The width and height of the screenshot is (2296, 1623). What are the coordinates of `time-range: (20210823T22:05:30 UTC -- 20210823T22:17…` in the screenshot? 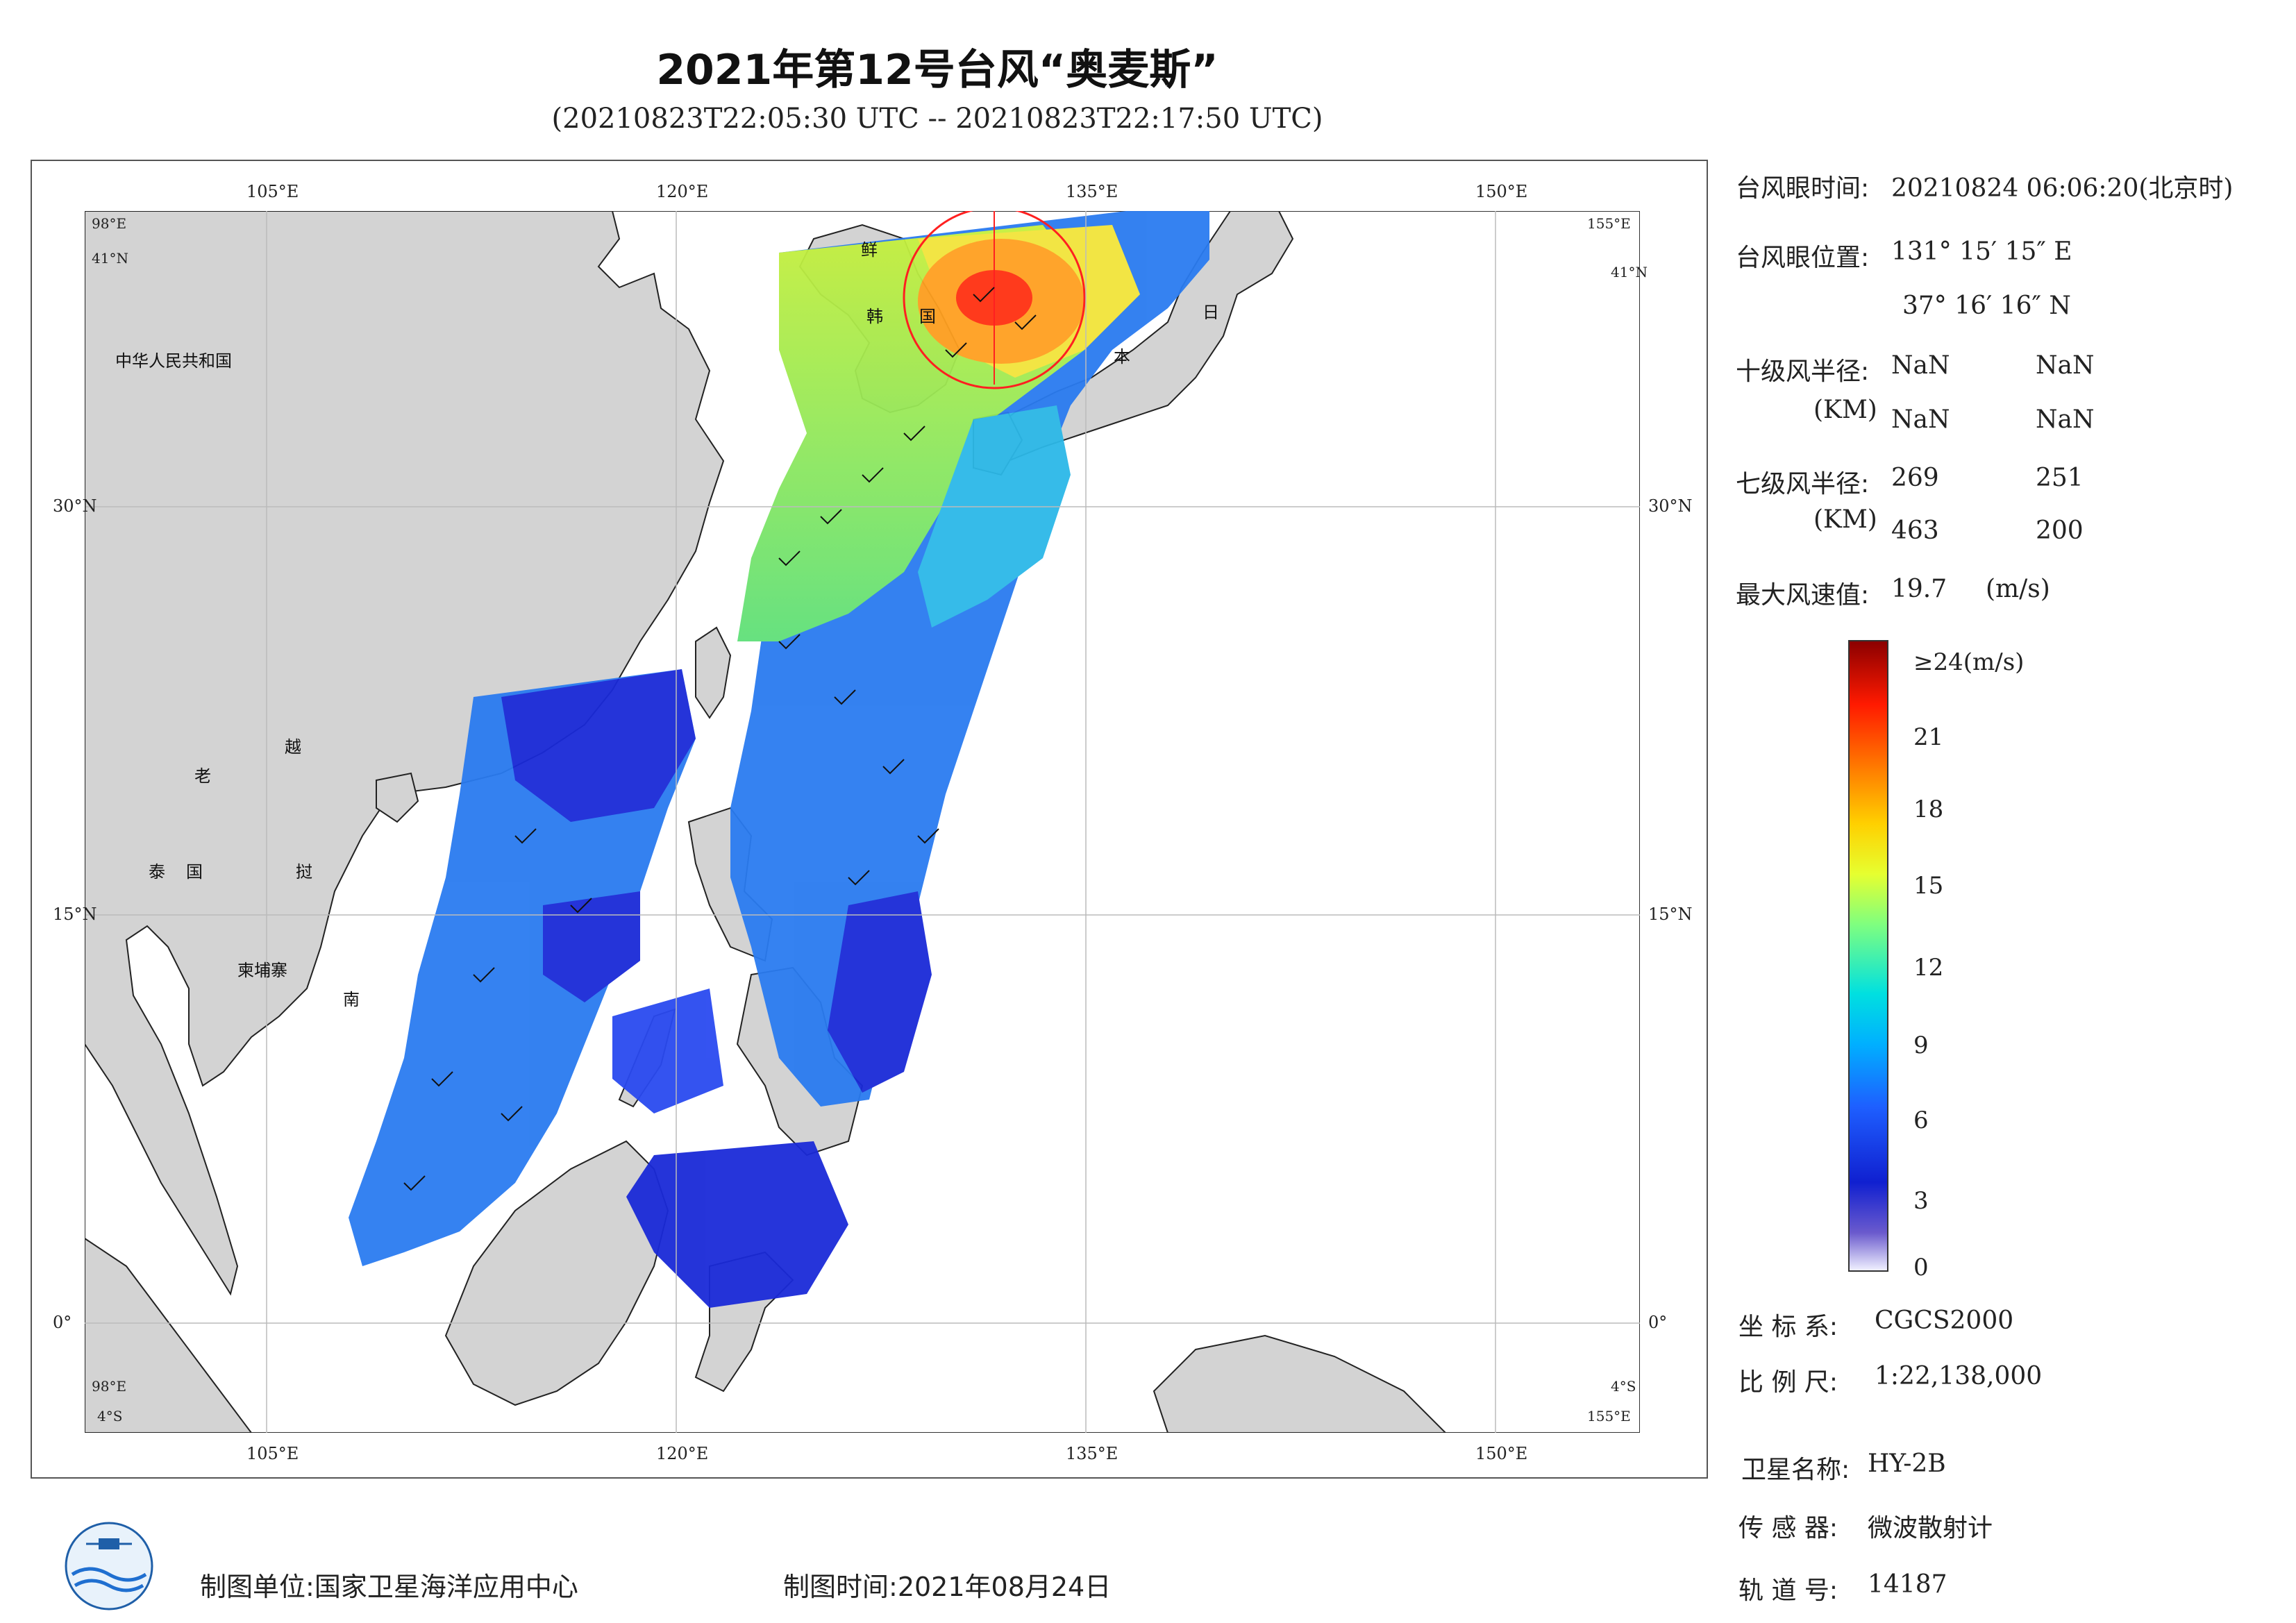 It's located at (937, 119).